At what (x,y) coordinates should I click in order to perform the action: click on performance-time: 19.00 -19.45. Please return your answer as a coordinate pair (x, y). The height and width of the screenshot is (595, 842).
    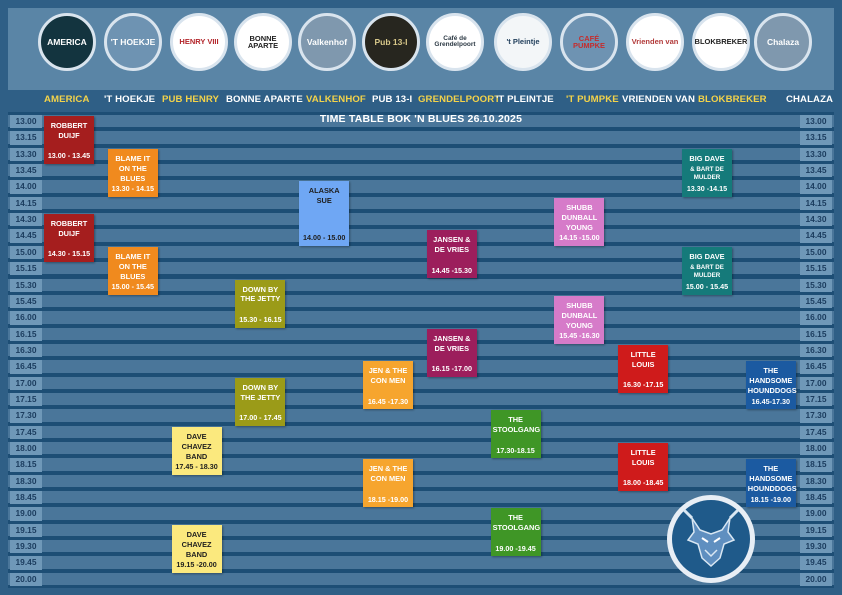
    Looking at the image, I should click on (515, 548).